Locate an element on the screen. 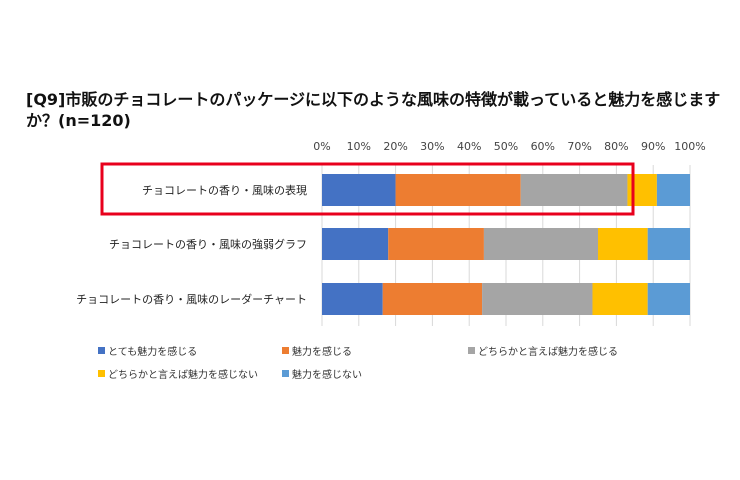 The height and width of the screenshot is (480, 740). legend-label: 魅力を感じる is located at coordinates (322, 351).